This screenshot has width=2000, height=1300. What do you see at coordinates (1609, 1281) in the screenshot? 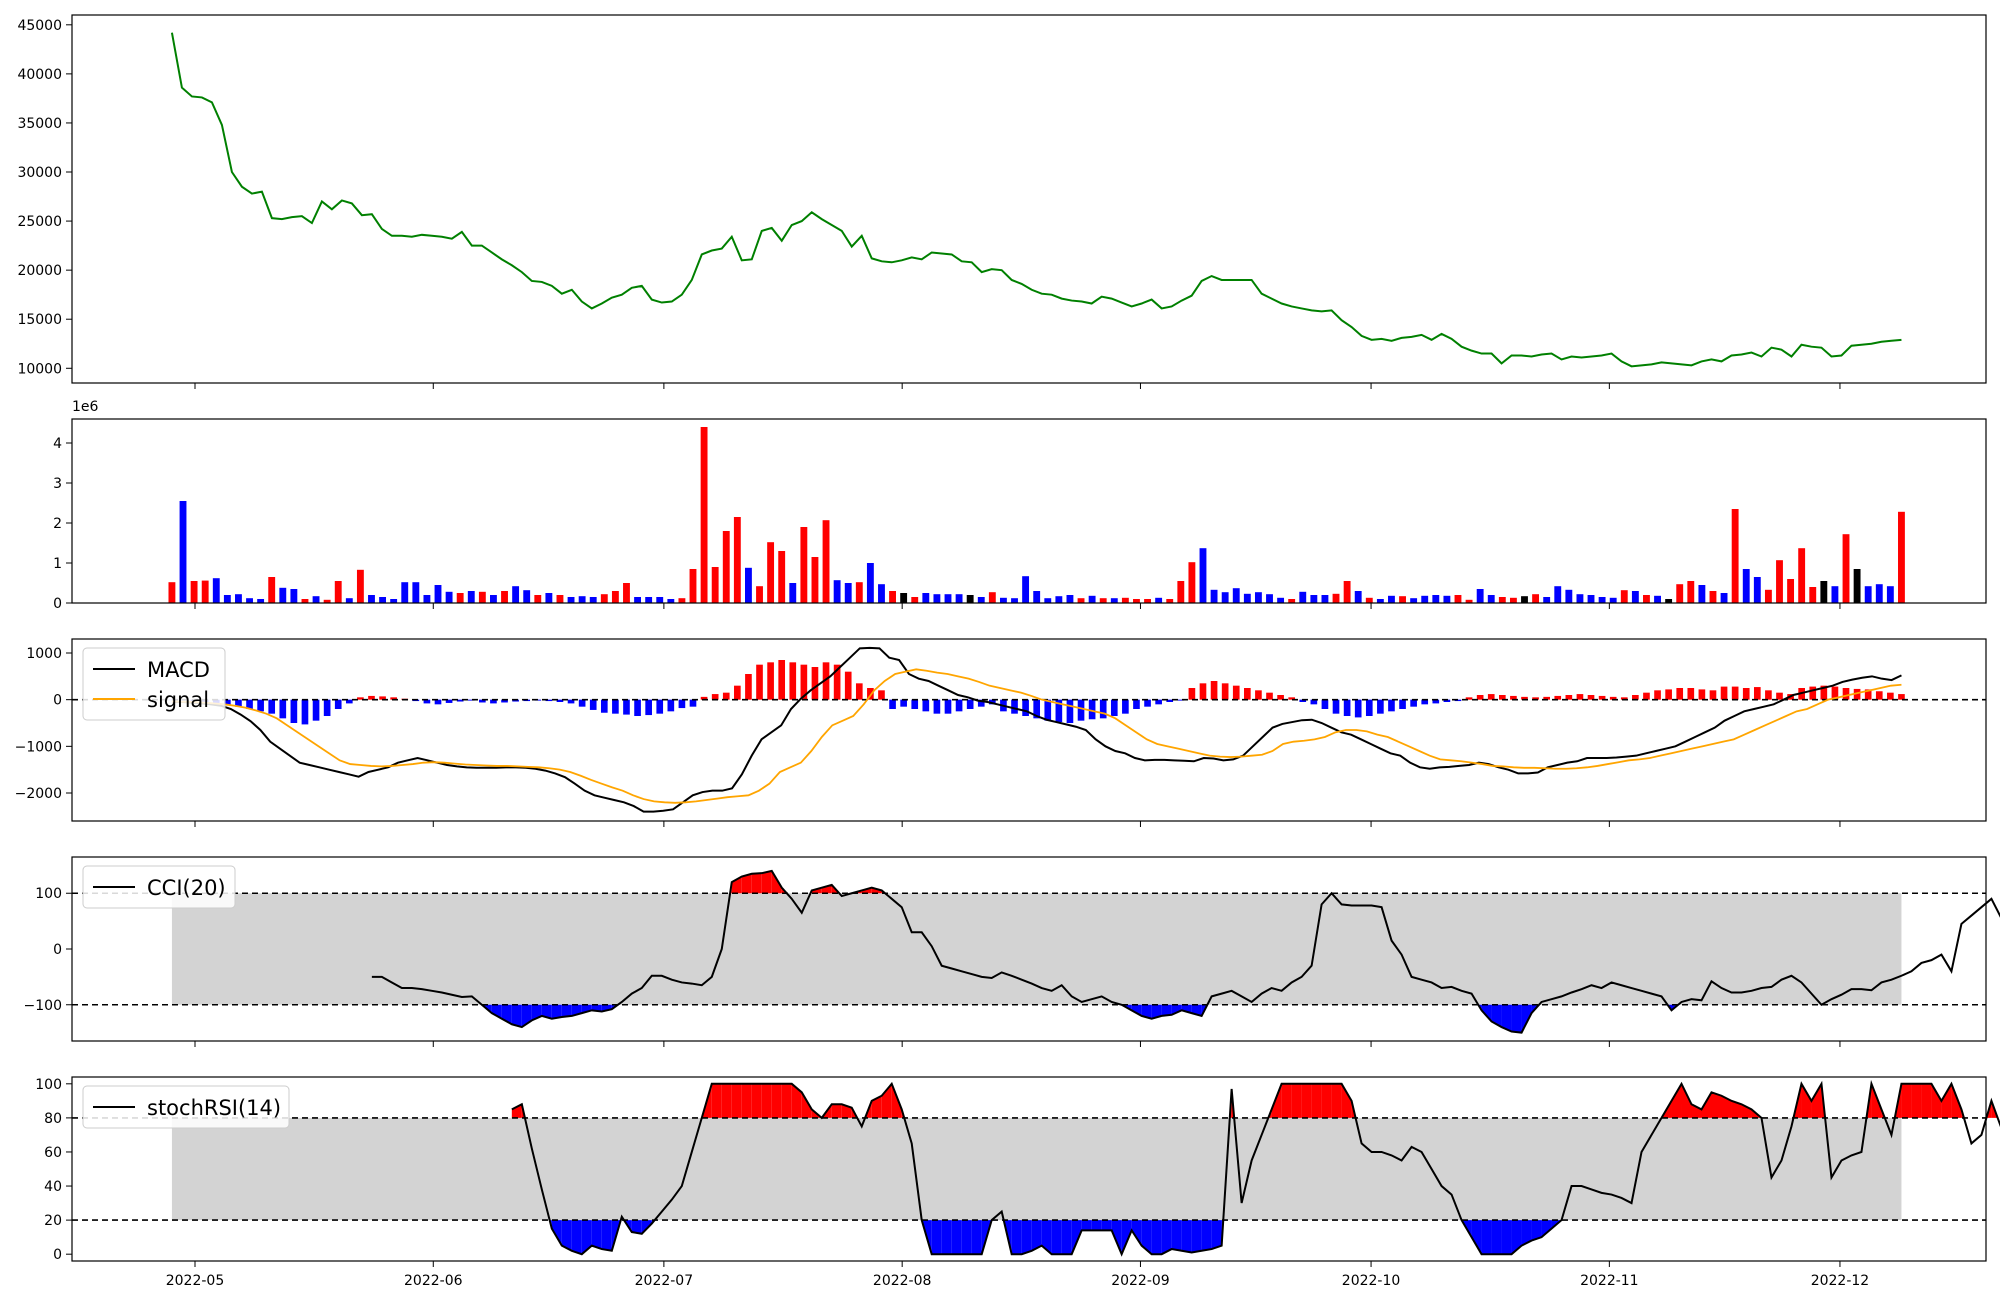
I see `x-tick-label: 2022-11` at bounding box center [1609, 1281].